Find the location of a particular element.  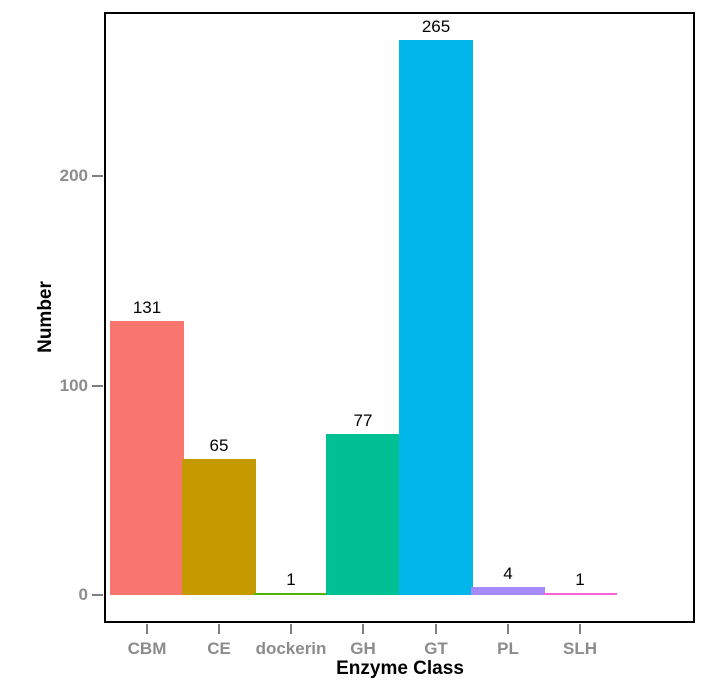

x-tick-label: PL is located at coordinates (508, 648).